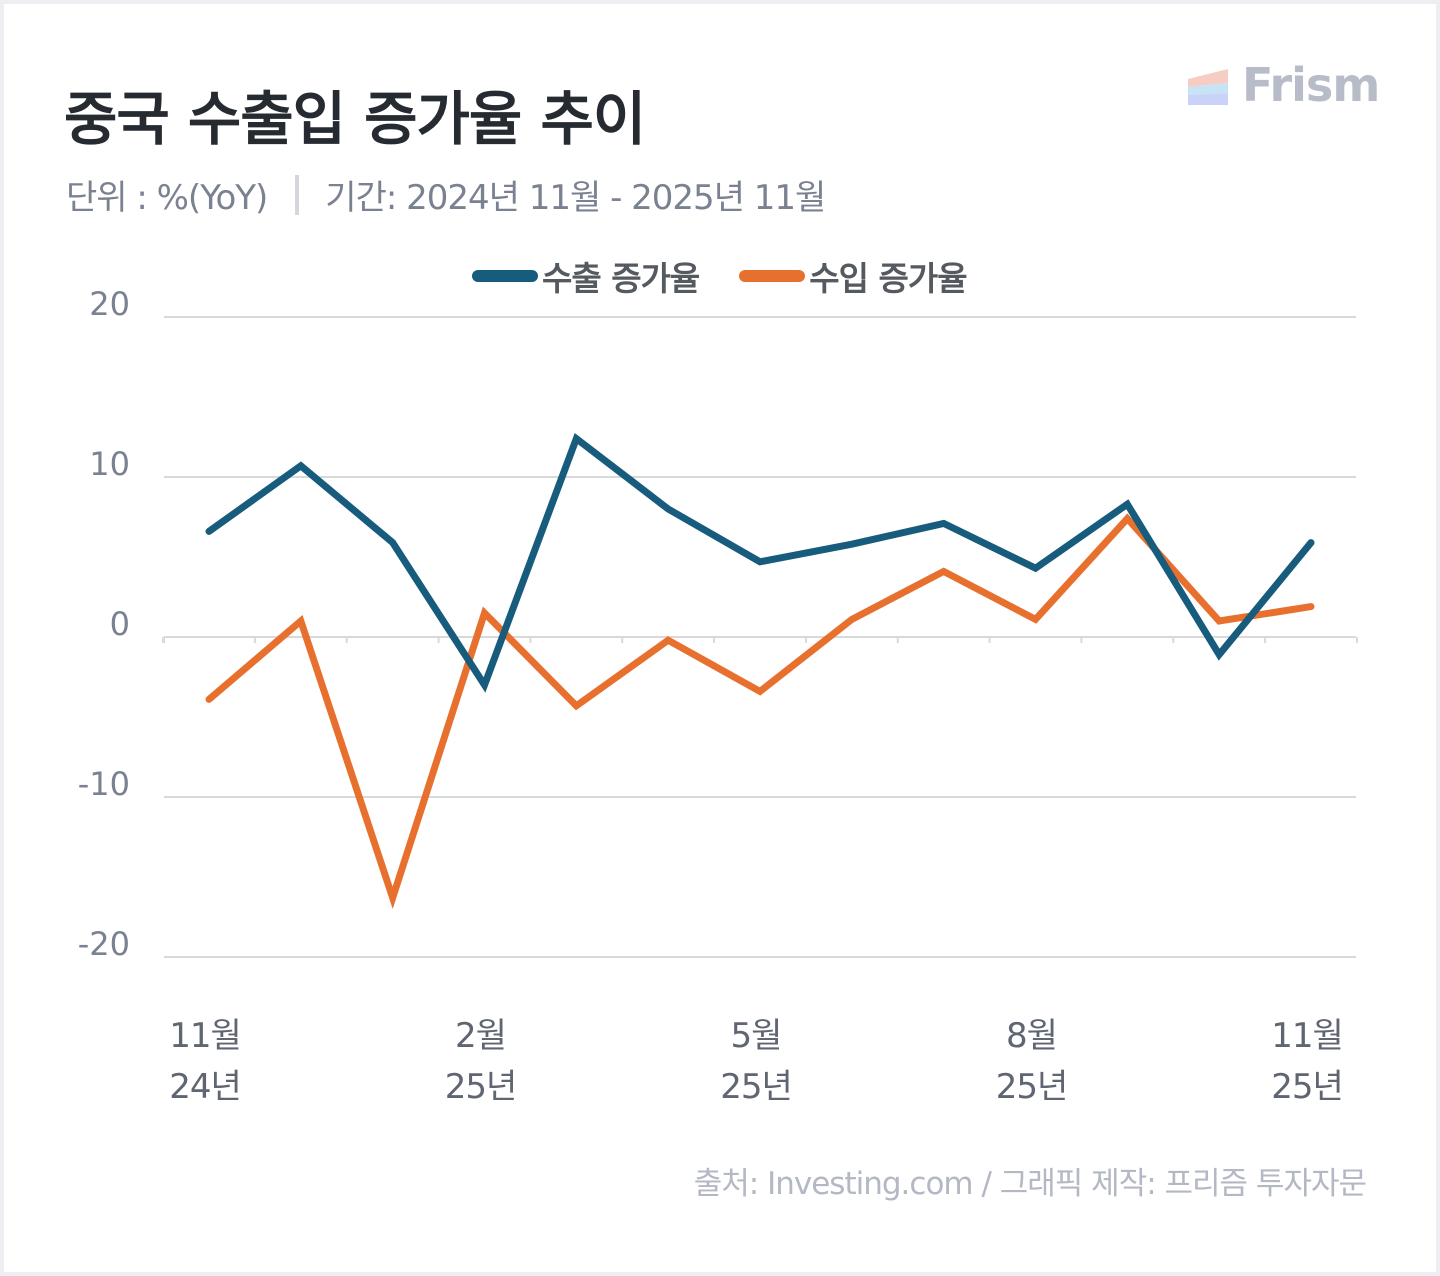 The width and height of the screenshot is (1440, 1276). Describe the element at coordinates (120, 624) in the screenshot. I see `y-tick-label: 0` at that location.